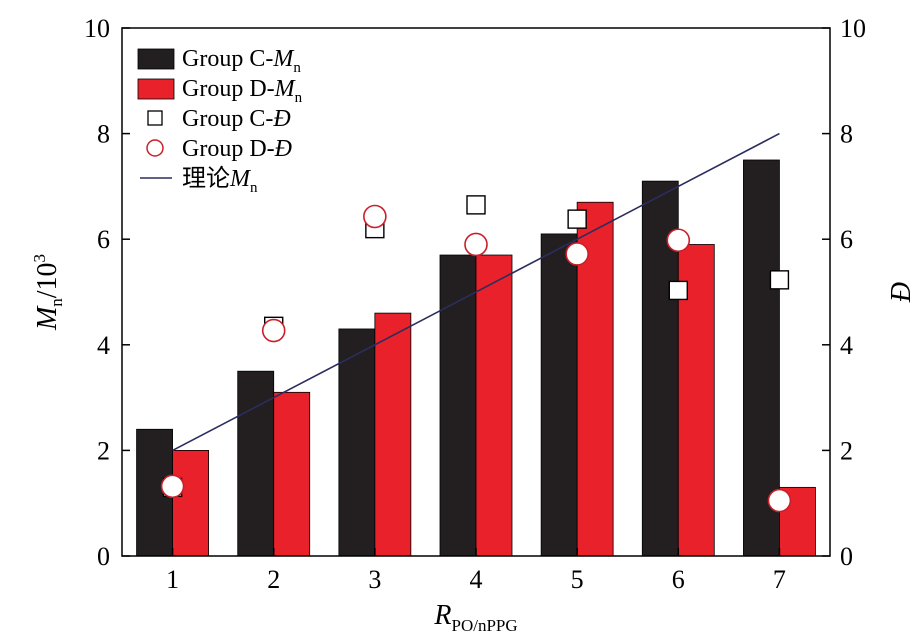 The height and width of the screenshot is (644, 919). Describe the element at coordinates (678, 579) in the screenshot. I see `x-tick-label: 6` at that location.